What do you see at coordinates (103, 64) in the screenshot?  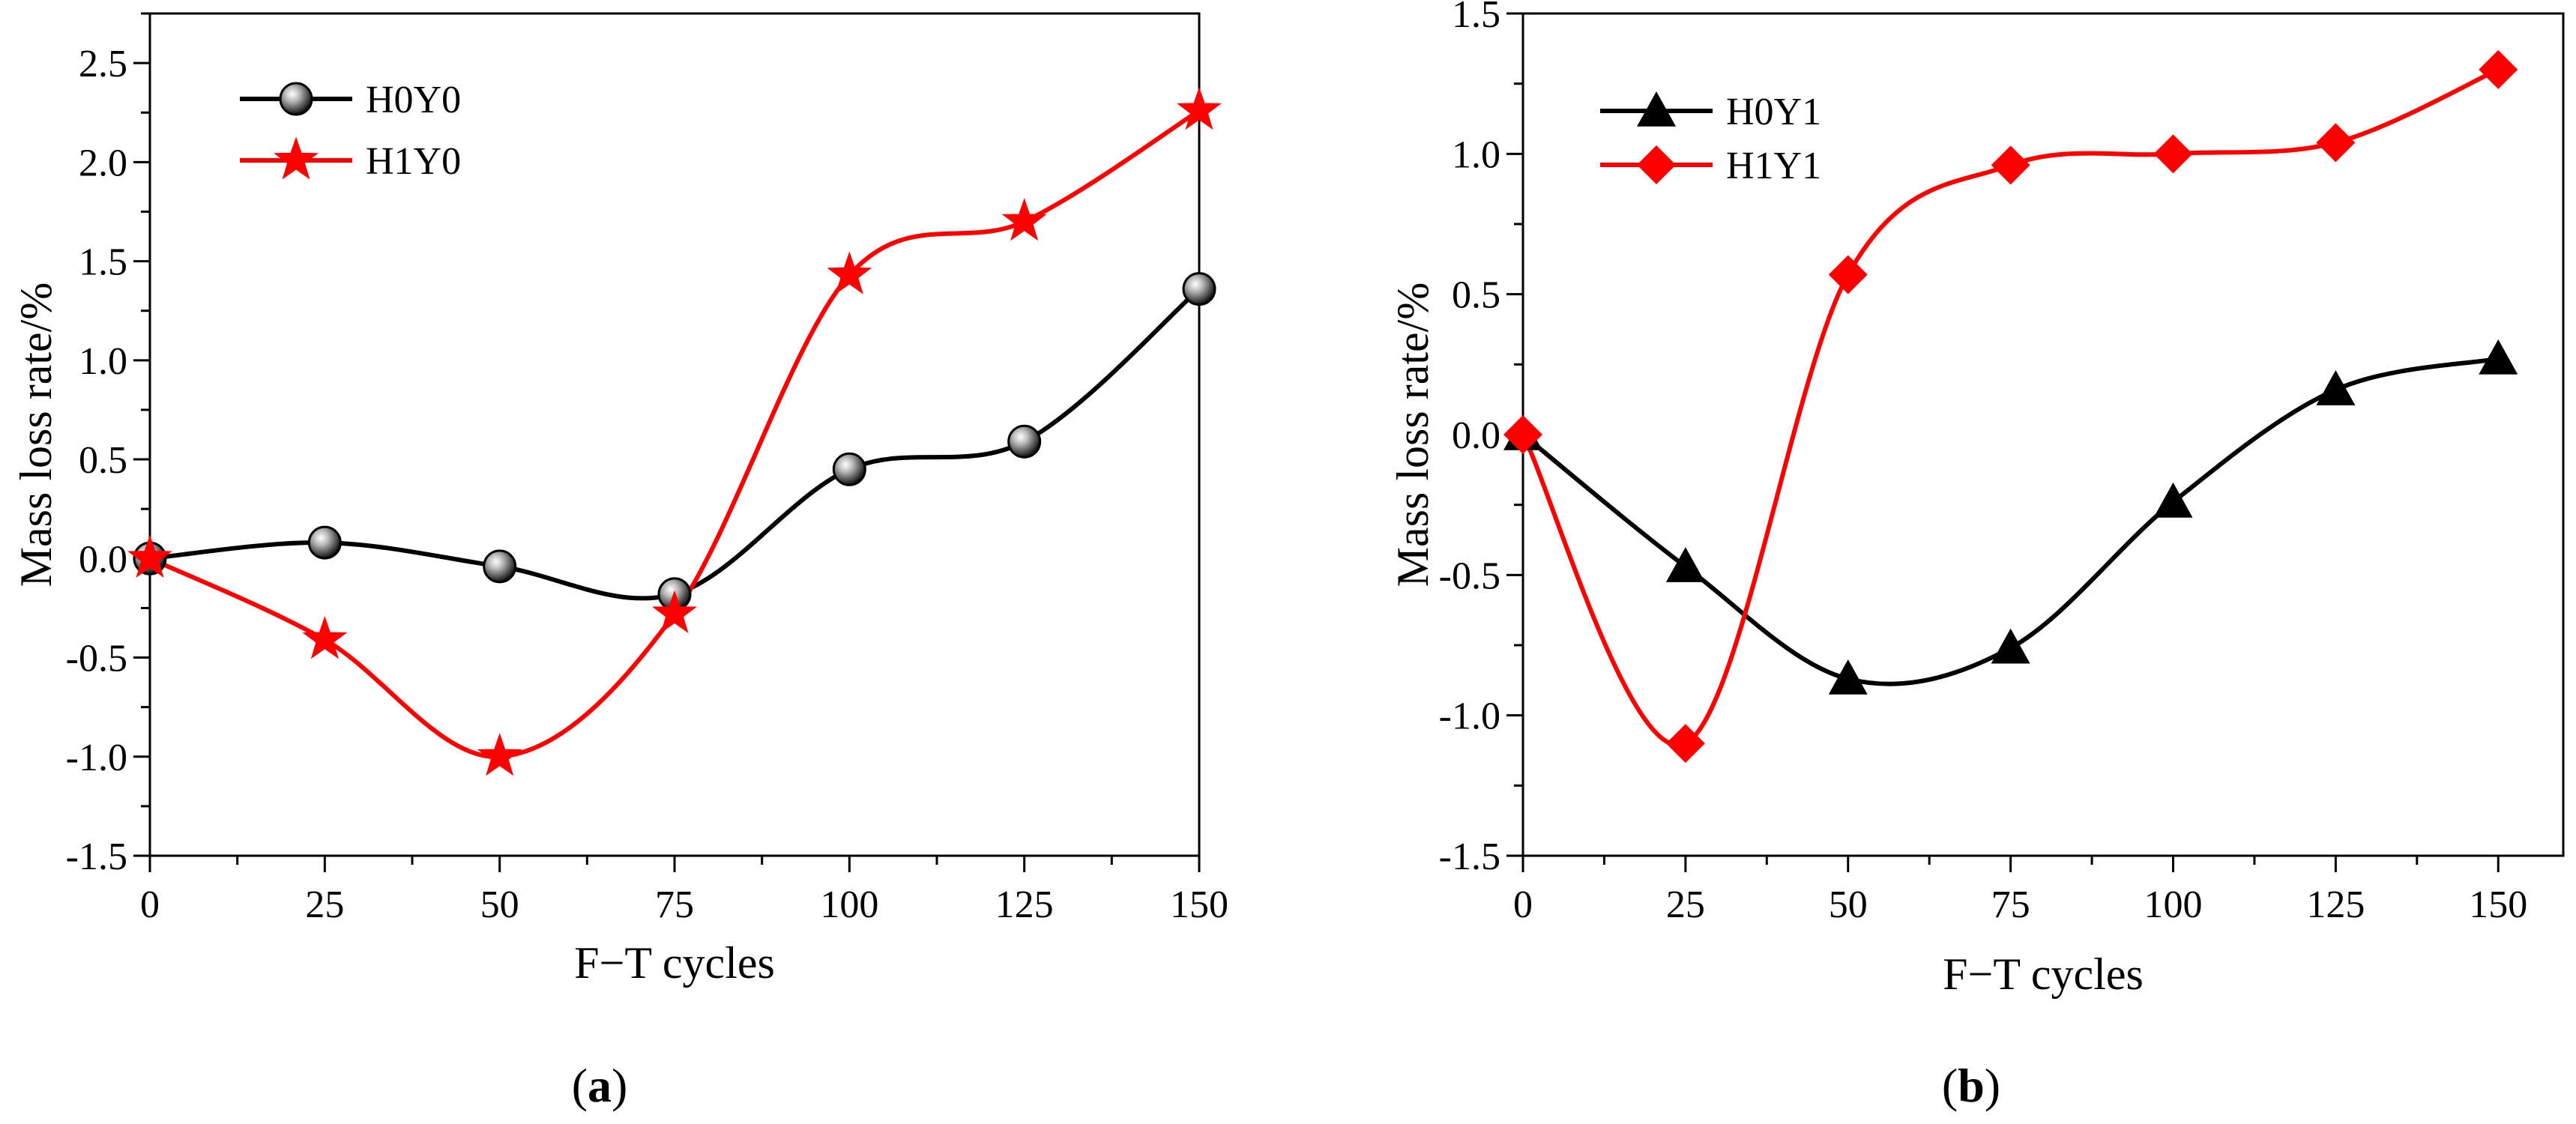 I see `y-tick-label: 2.5` at bounding box center [103, 64].